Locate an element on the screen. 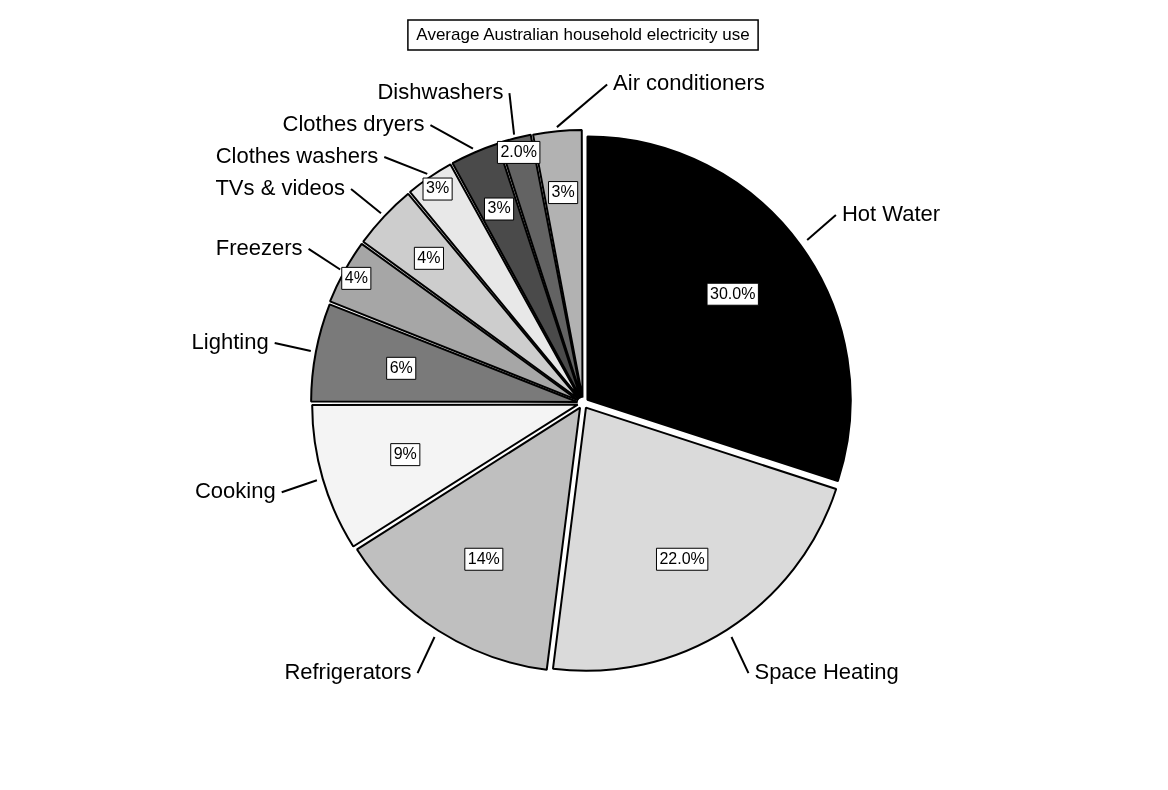  chart-title: Average Australian household electricity use is located at coordinates (583, 34).